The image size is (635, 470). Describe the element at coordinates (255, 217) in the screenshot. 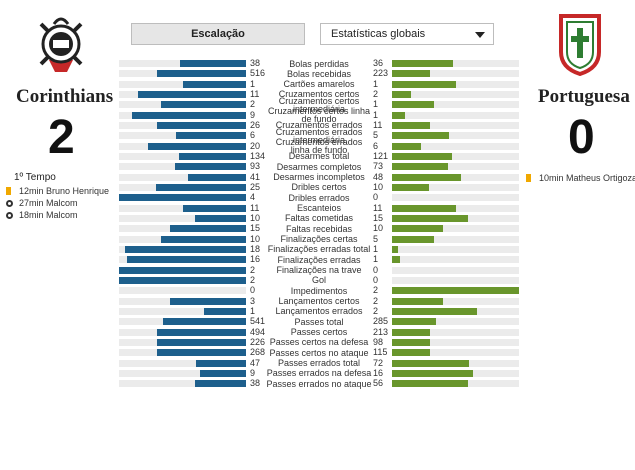

I see `home-value: 10` at that location.